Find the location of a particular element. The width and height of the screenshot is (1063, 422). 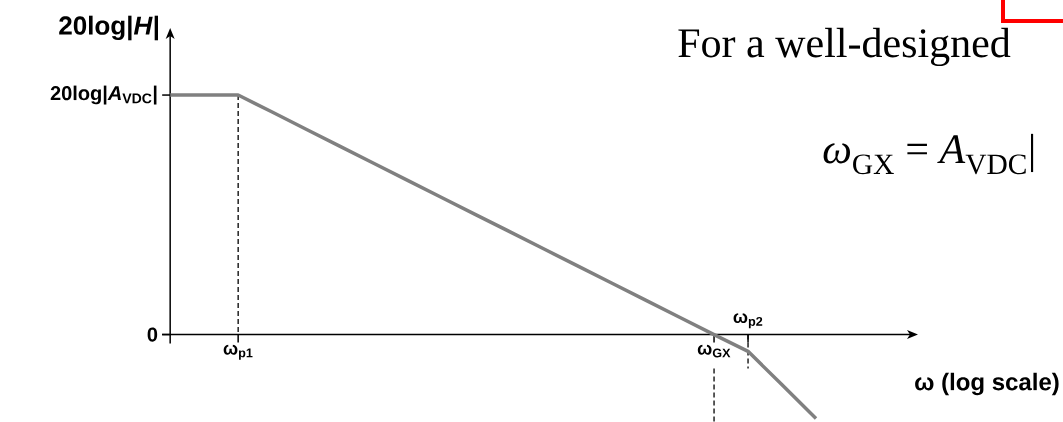

x-tick-label: ω$_{GX}$ is located at coordinates (714, 351).